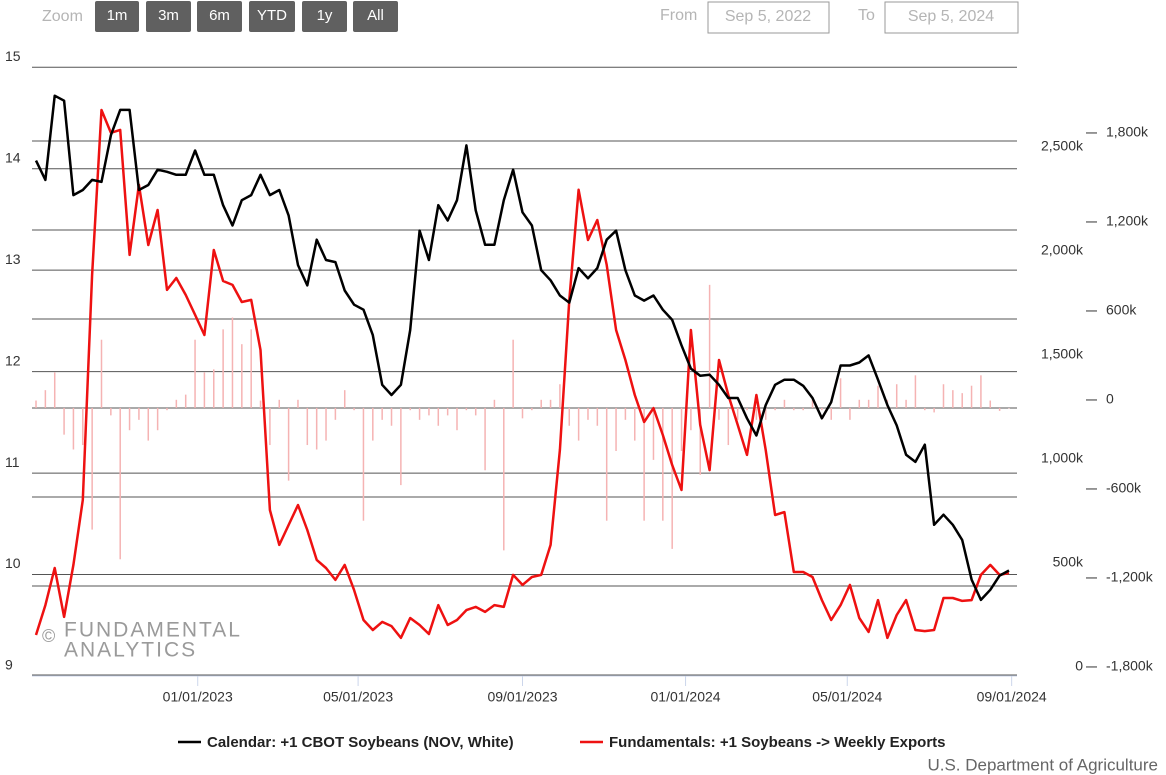 This screenshot has height=775, width=1166. I want to click on from-field: Sep 5, 2022, so click(768, 17).